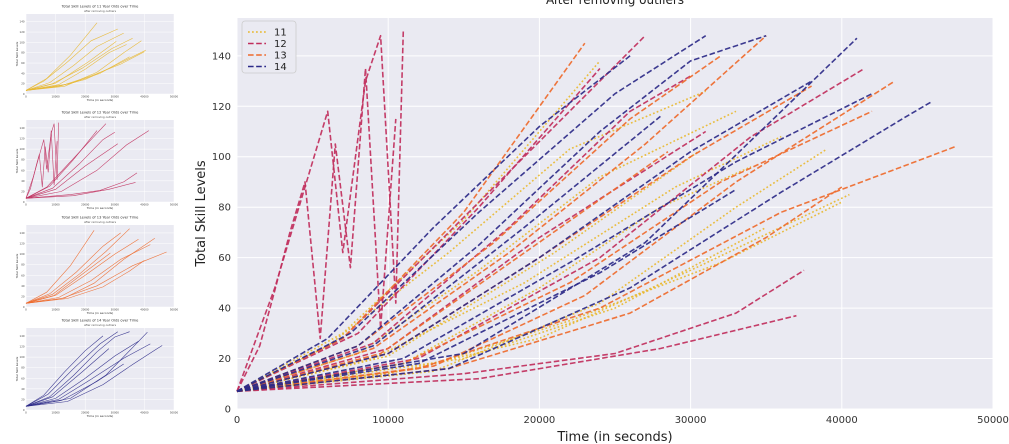  What do you see at coordinates (201, 214) in the screenshot?
I see `main-y-axis-label: Total Skill Levels` at bounding box center [201, 214].